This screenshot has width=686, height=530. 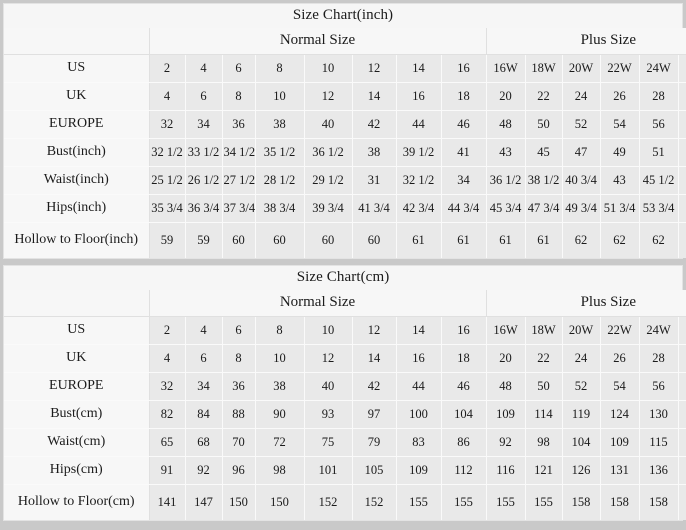 What do you see at coordinates (659, 470) in the screenshot?
I see `table-cell: 136` at bounding box center [659, 470].